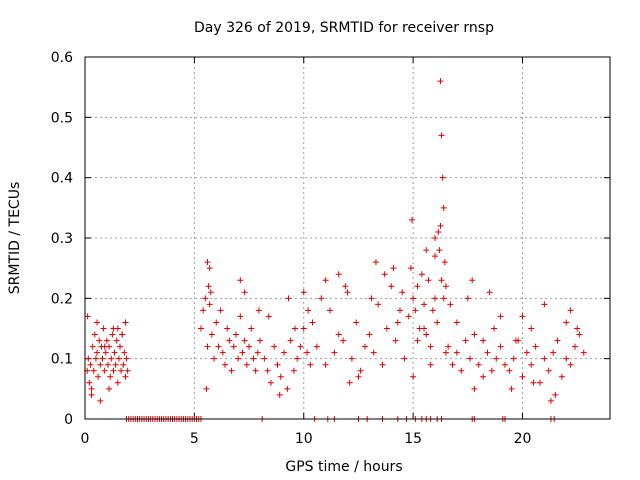  I want to click on x-tick-label: 0, so click(85, 439).